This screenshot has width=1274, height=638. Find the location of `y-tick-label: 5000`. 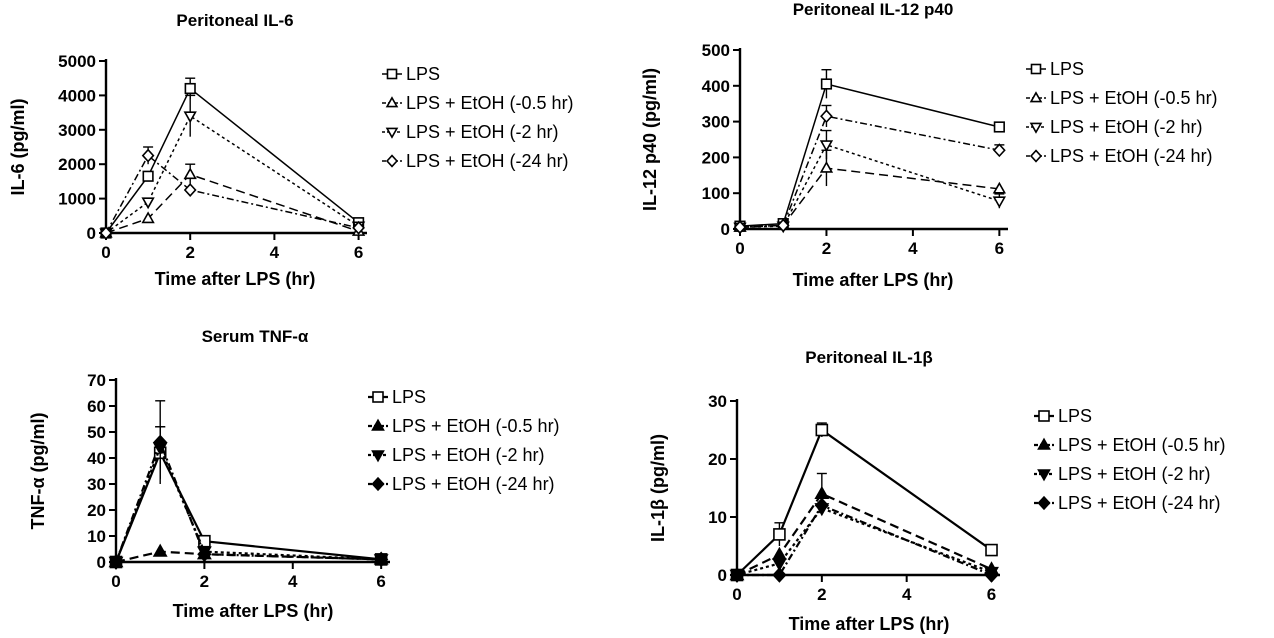

y-tick-label: 5000 is located at coordinates (77, 61).